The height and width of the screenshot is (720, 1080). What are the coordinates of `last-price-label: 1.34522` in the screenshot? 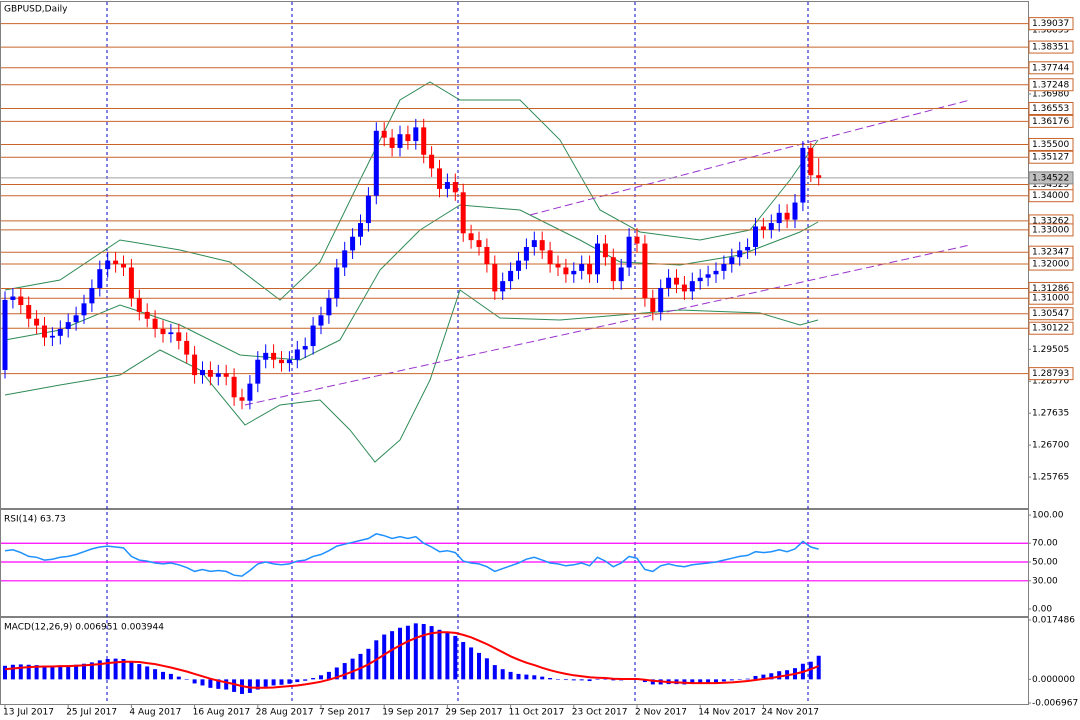 It's located at (1050, 178).